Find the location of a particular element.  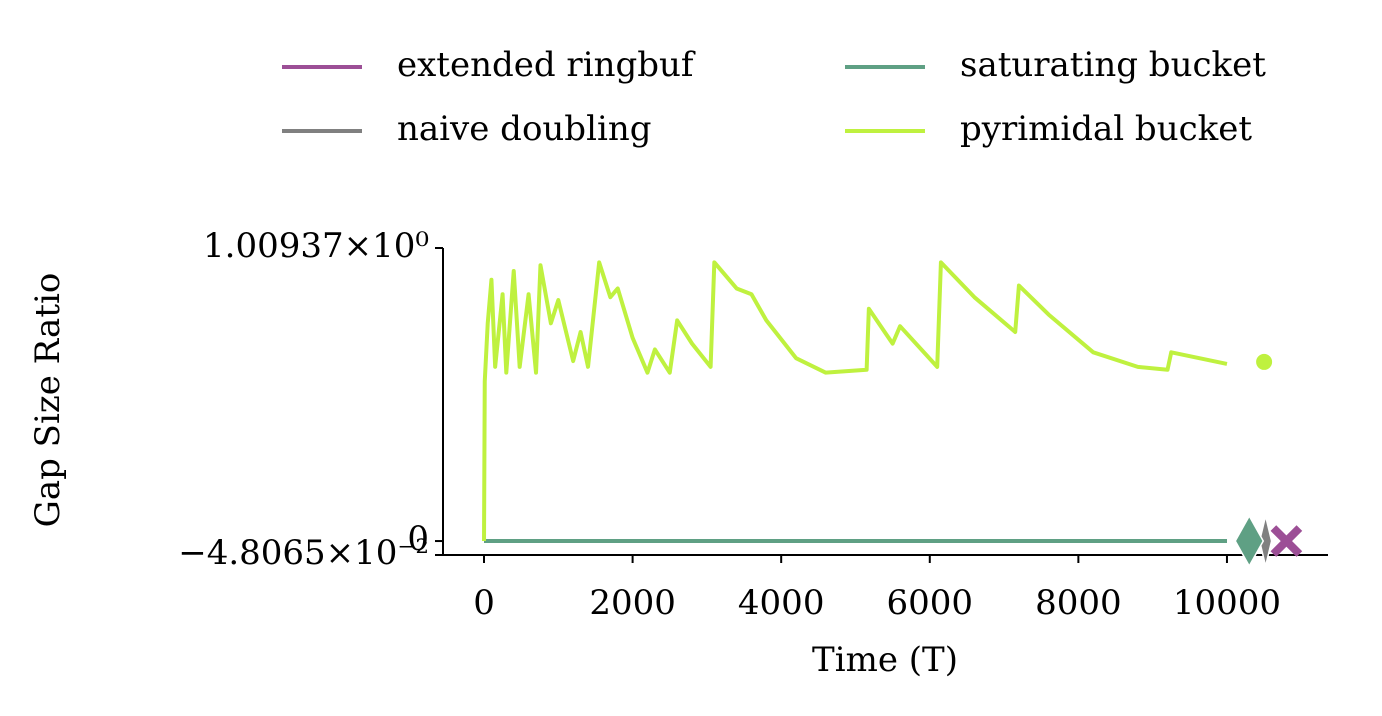

x-tick-label: 2000 is located at coordinates (632, 603).